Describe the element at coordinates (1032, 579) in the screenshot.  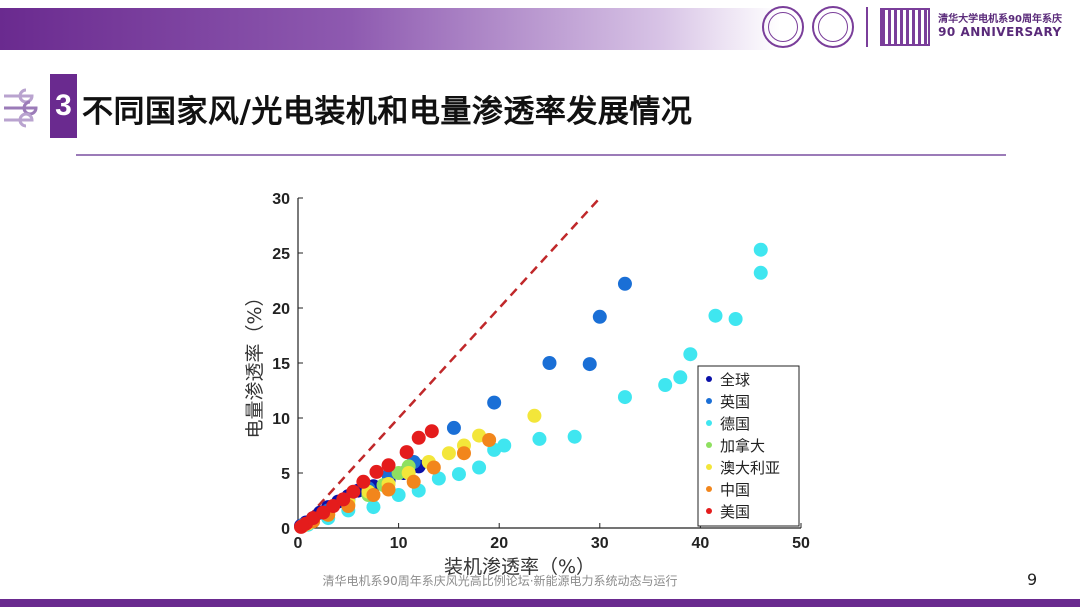
I see `page-number: 9` at that location.